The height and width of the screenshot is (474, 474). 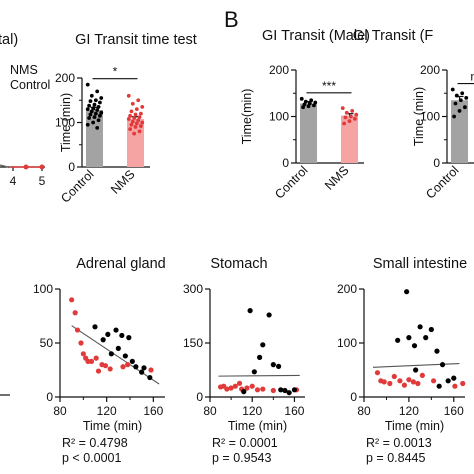 What do you see at coordinates (238, 264) in the screenshot?
I see `chart-title: Stomach` at bounding box center [238, 264].